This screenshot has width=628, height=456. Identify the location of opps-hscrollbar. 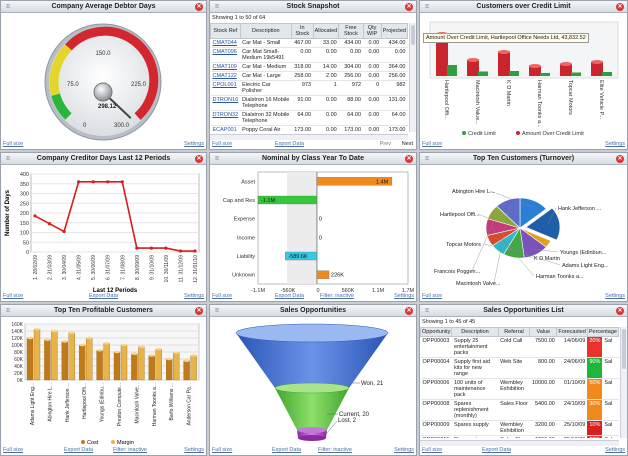
(519, 443).